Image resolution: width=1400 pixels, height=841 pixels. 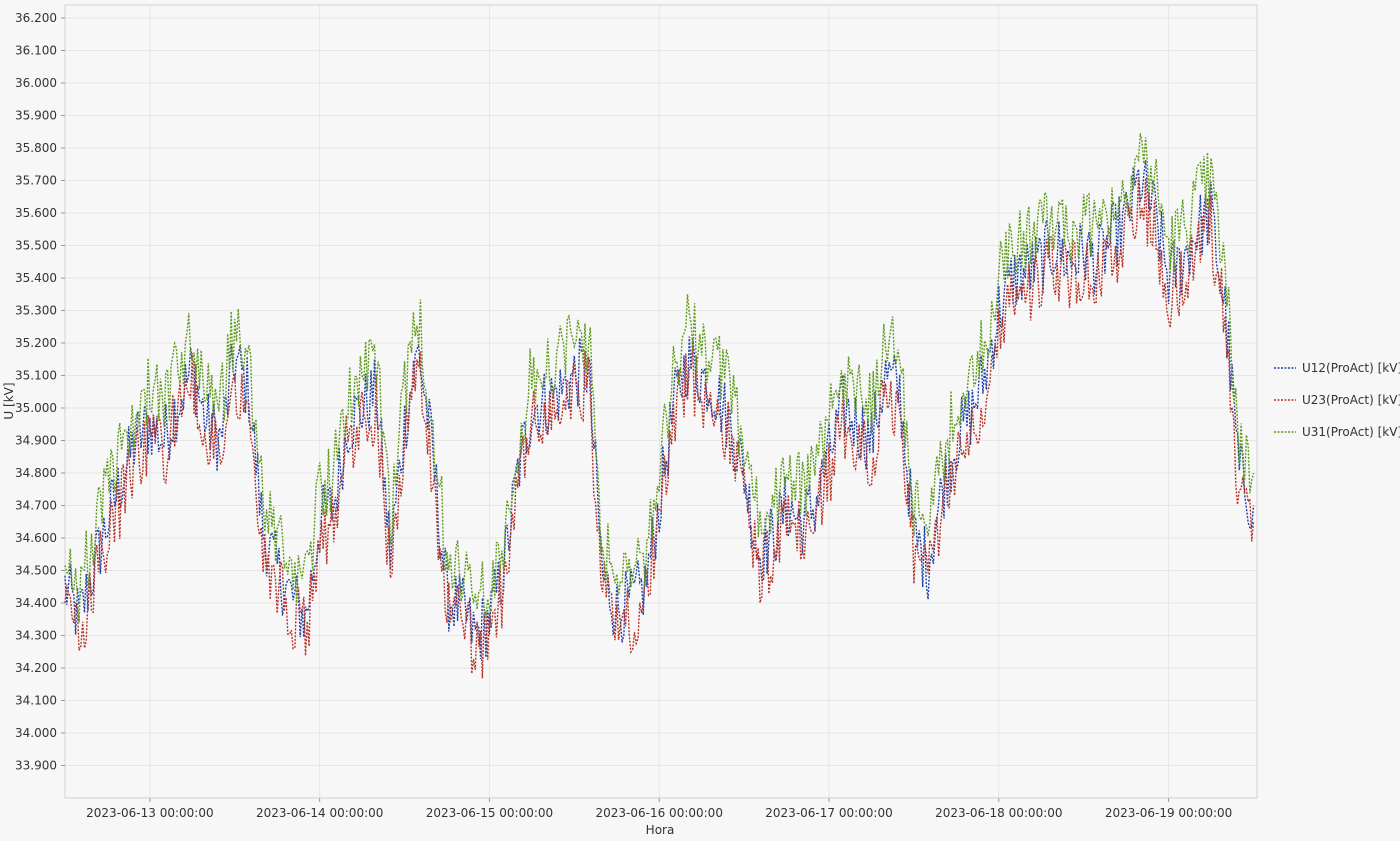 What do you see at coordinates (660, 830) in the screenshot?
I see `x-axis-title: Hora` at bounding box center [660, 830].